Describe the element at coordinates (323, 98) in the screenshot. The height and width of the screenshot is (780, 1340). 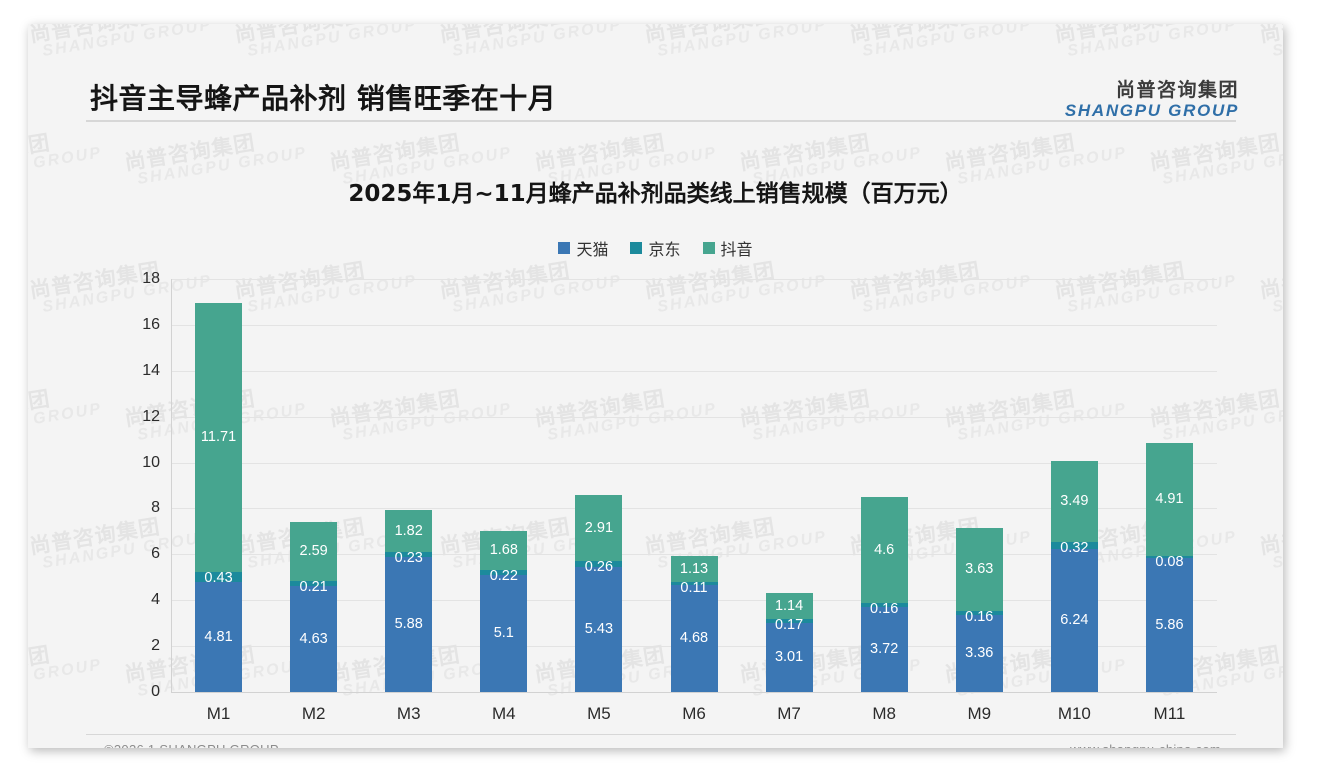
I see `page-title: 抖音主导蜂产品补剂 销售旺季在十月` at that location.